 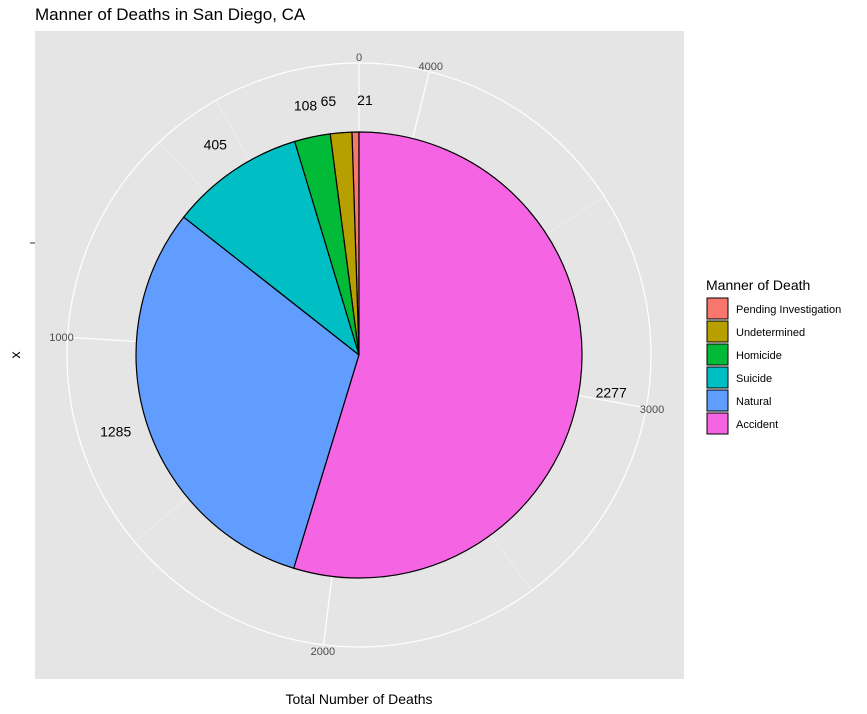 I want to click on radial-tick-label: 4000, so click(x=430, y=67).